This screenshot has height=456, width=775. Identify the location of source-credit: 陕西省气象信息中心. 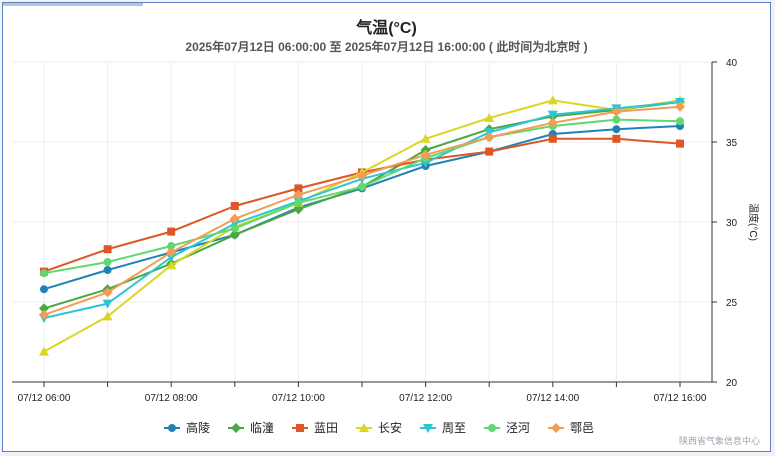
(719, 441).